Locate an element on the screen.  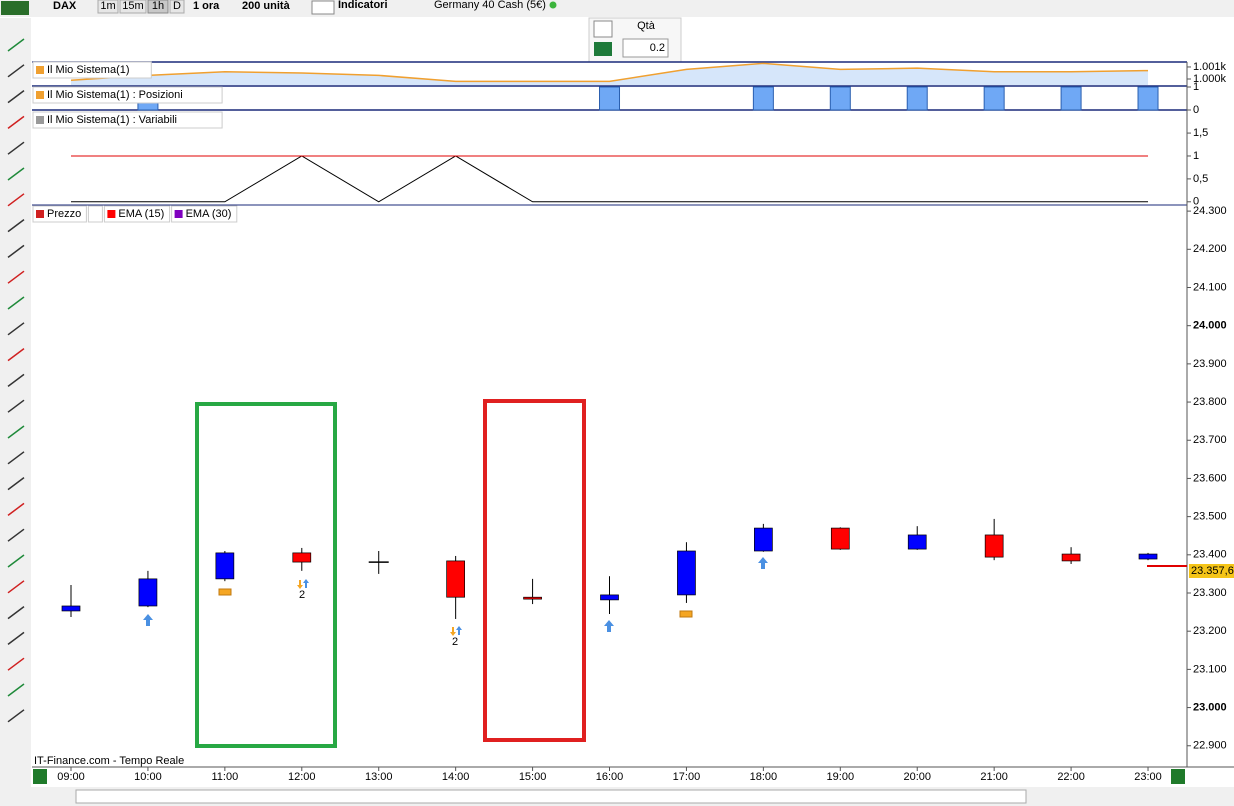
legend-label: EMA (15) is located at coordinates (141, 214).